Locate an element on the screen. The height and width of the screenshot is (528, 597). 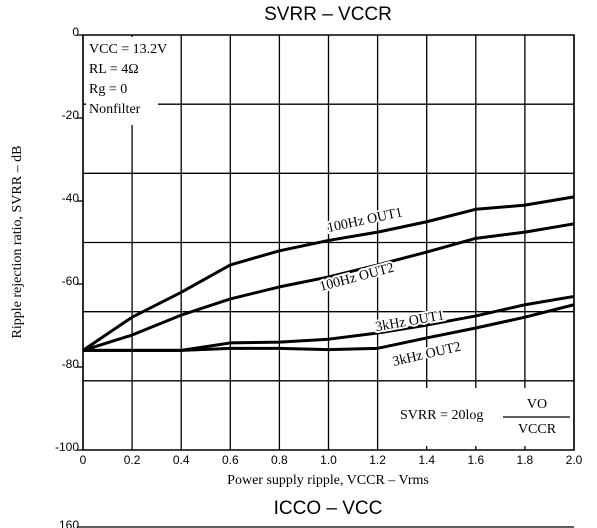
x-tick-label: 1.2 is located at coordinates (377, 460).